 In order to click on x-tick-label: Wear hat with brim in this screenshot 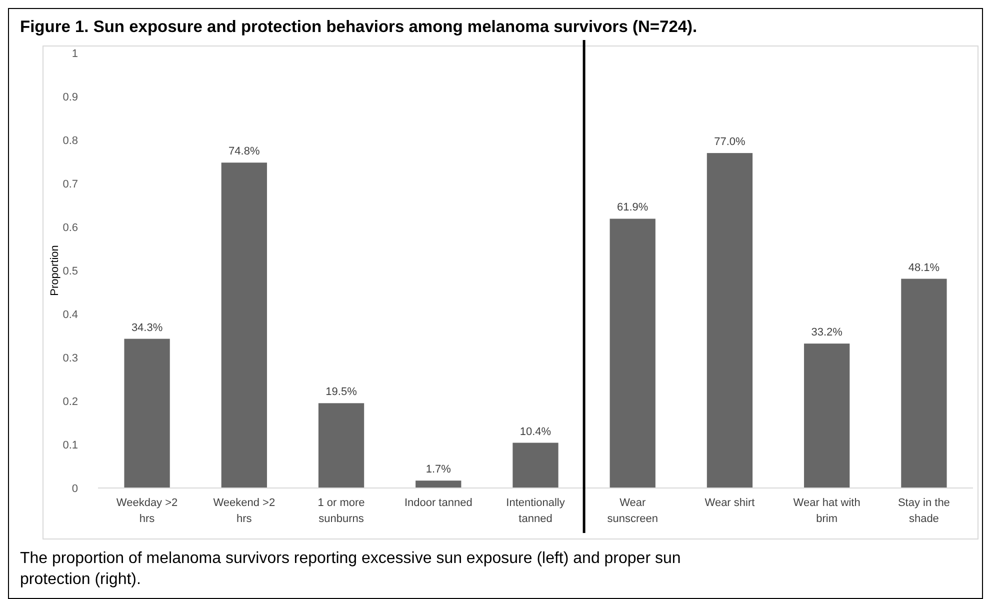, I will do `click(826, 511)`.